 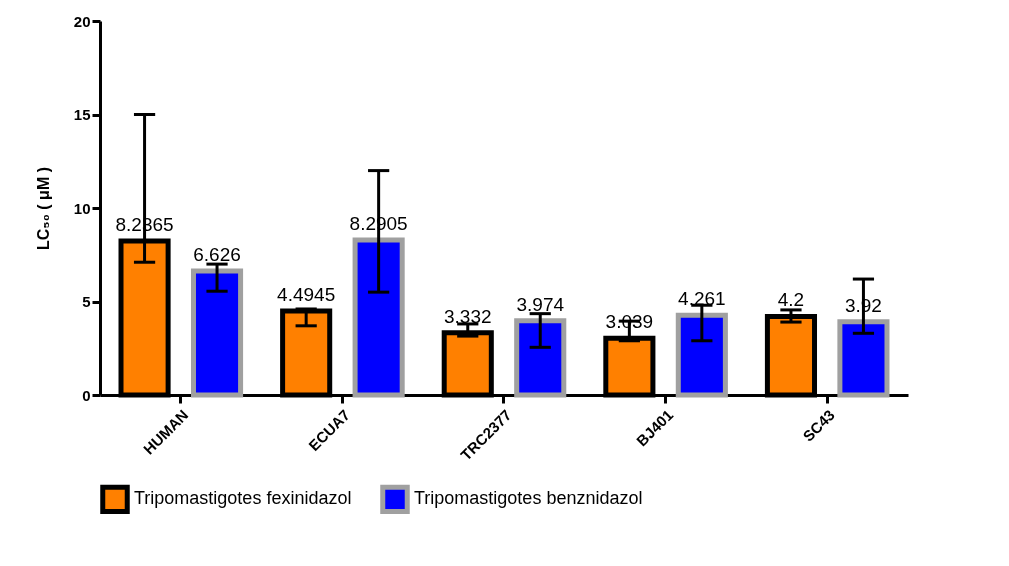 I want to click on y-tick-label: 0, so click(x=86, y=395).